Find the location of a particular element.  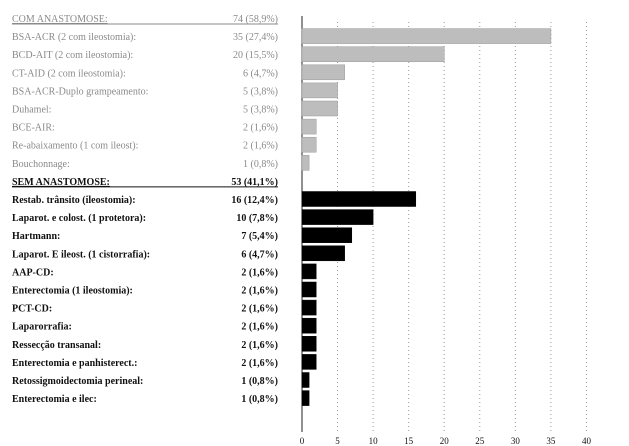

bar-category-label: Laparorrafia: is located at coordinates (42, 327).